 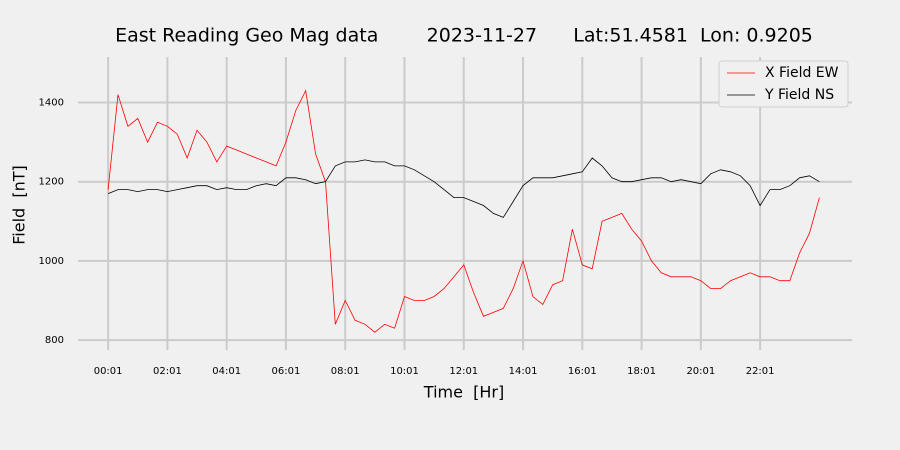 I want to click on x-tick-label: 22:01, so click(x=760, y=371).